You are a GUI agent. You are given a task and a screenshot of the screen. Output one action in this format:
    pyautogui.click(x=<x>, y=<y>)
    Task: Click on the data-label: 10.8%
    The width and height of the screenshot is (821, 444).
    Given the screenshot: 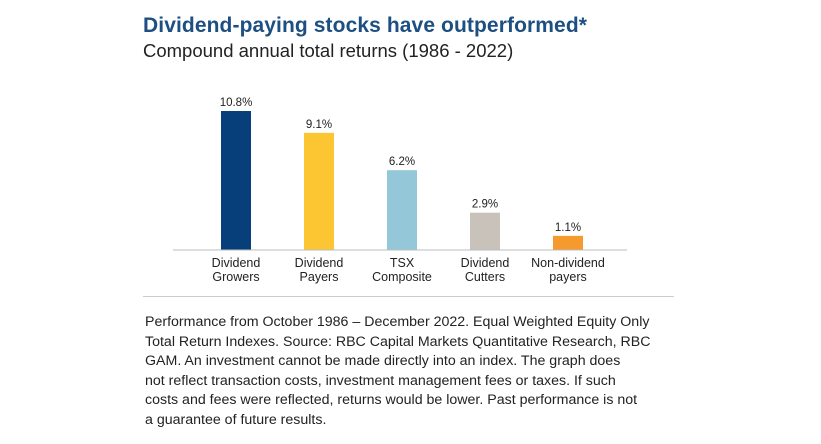 What is the action you would take?
    pyautogui.click(x=236, y=103)
    